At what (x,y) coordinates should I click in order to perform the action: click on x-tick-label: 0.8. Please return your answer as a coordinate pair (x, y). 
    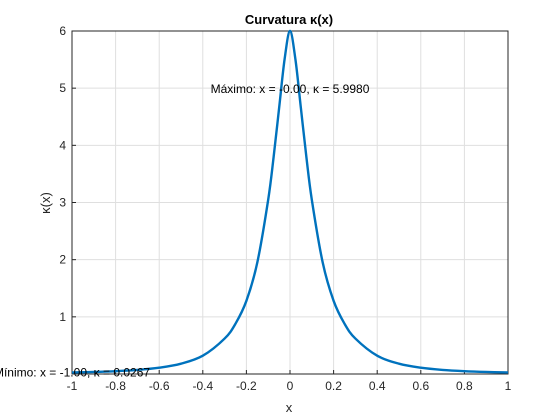
    Looking at the image, I should click on (464, 386).